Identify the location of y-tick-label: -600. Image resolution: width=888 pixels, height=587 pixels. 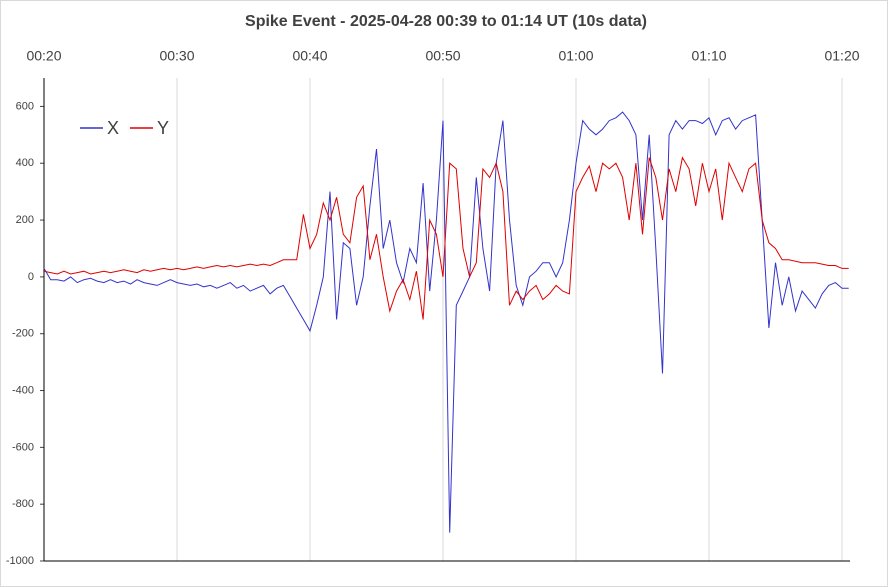
(23, 447).